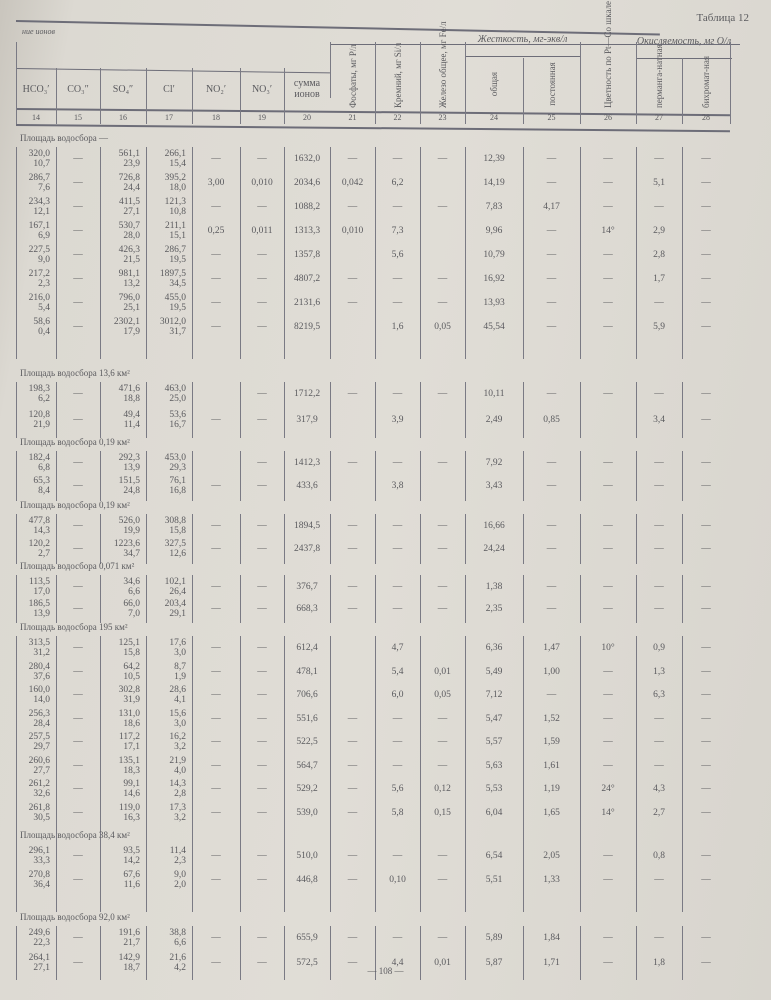 This screenshot has height=1000, width=771. Describe the element at coordinates (352, 231) in the screenshot. I see `cell-value: 0,010` at that location.